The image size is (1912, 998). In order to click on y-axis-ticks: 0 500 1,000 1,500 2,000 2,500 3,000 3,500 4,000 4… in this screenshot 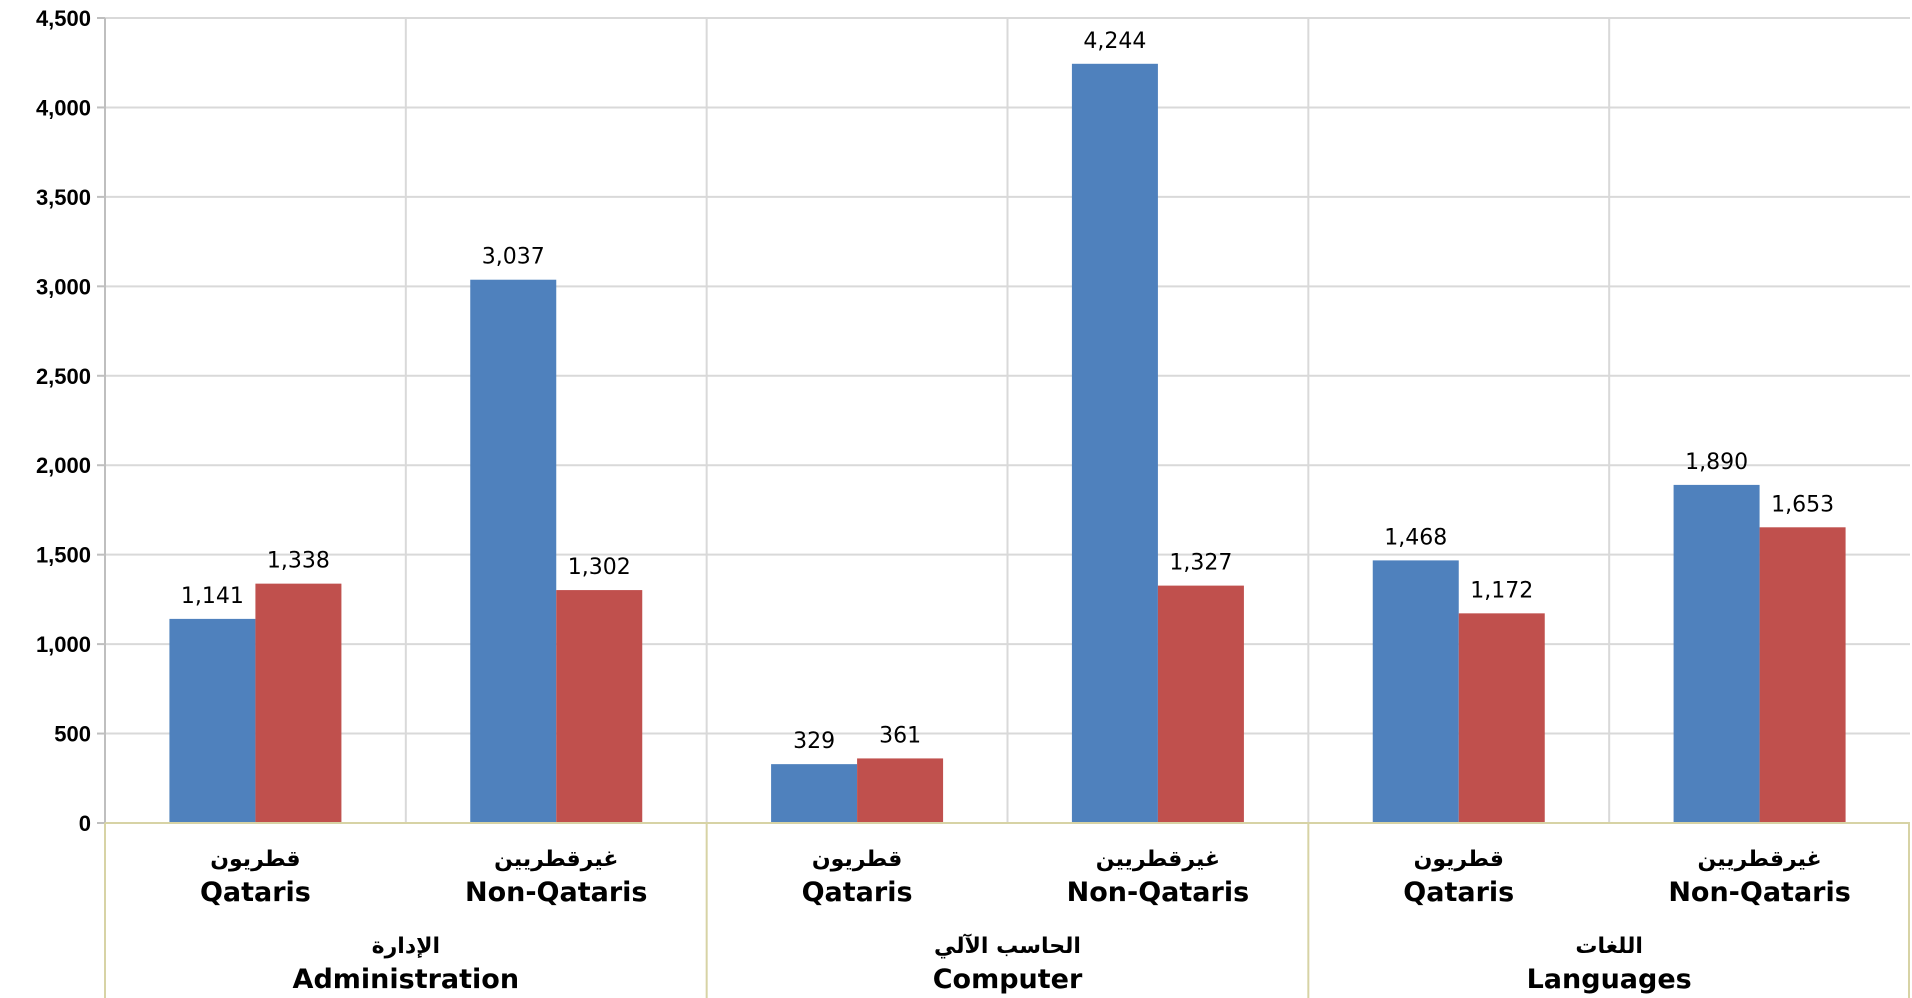, I will do `click(63, 421)`.